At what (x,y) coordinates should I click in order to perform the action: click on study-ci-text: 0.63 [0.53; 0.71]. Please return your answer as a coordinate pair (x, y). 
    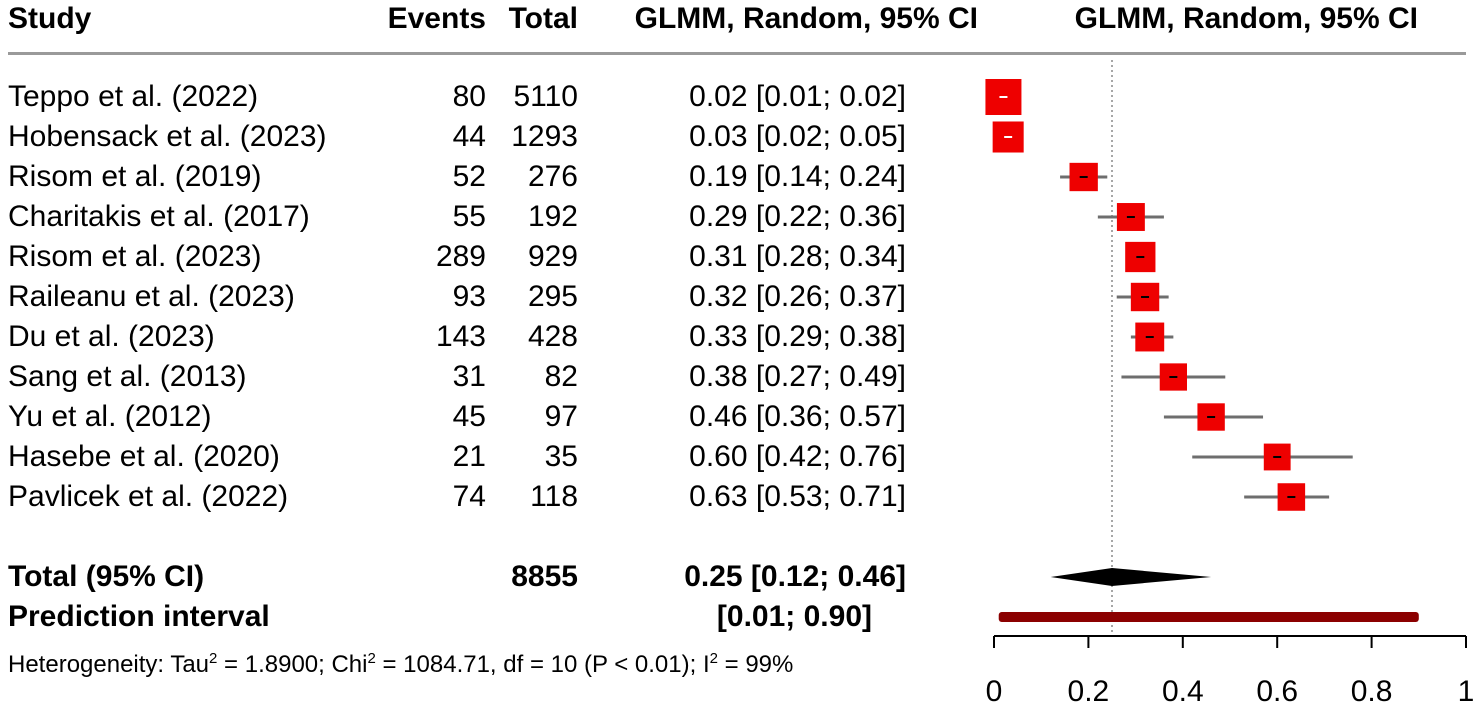
    Looking at the image, I should click on (797, 496).